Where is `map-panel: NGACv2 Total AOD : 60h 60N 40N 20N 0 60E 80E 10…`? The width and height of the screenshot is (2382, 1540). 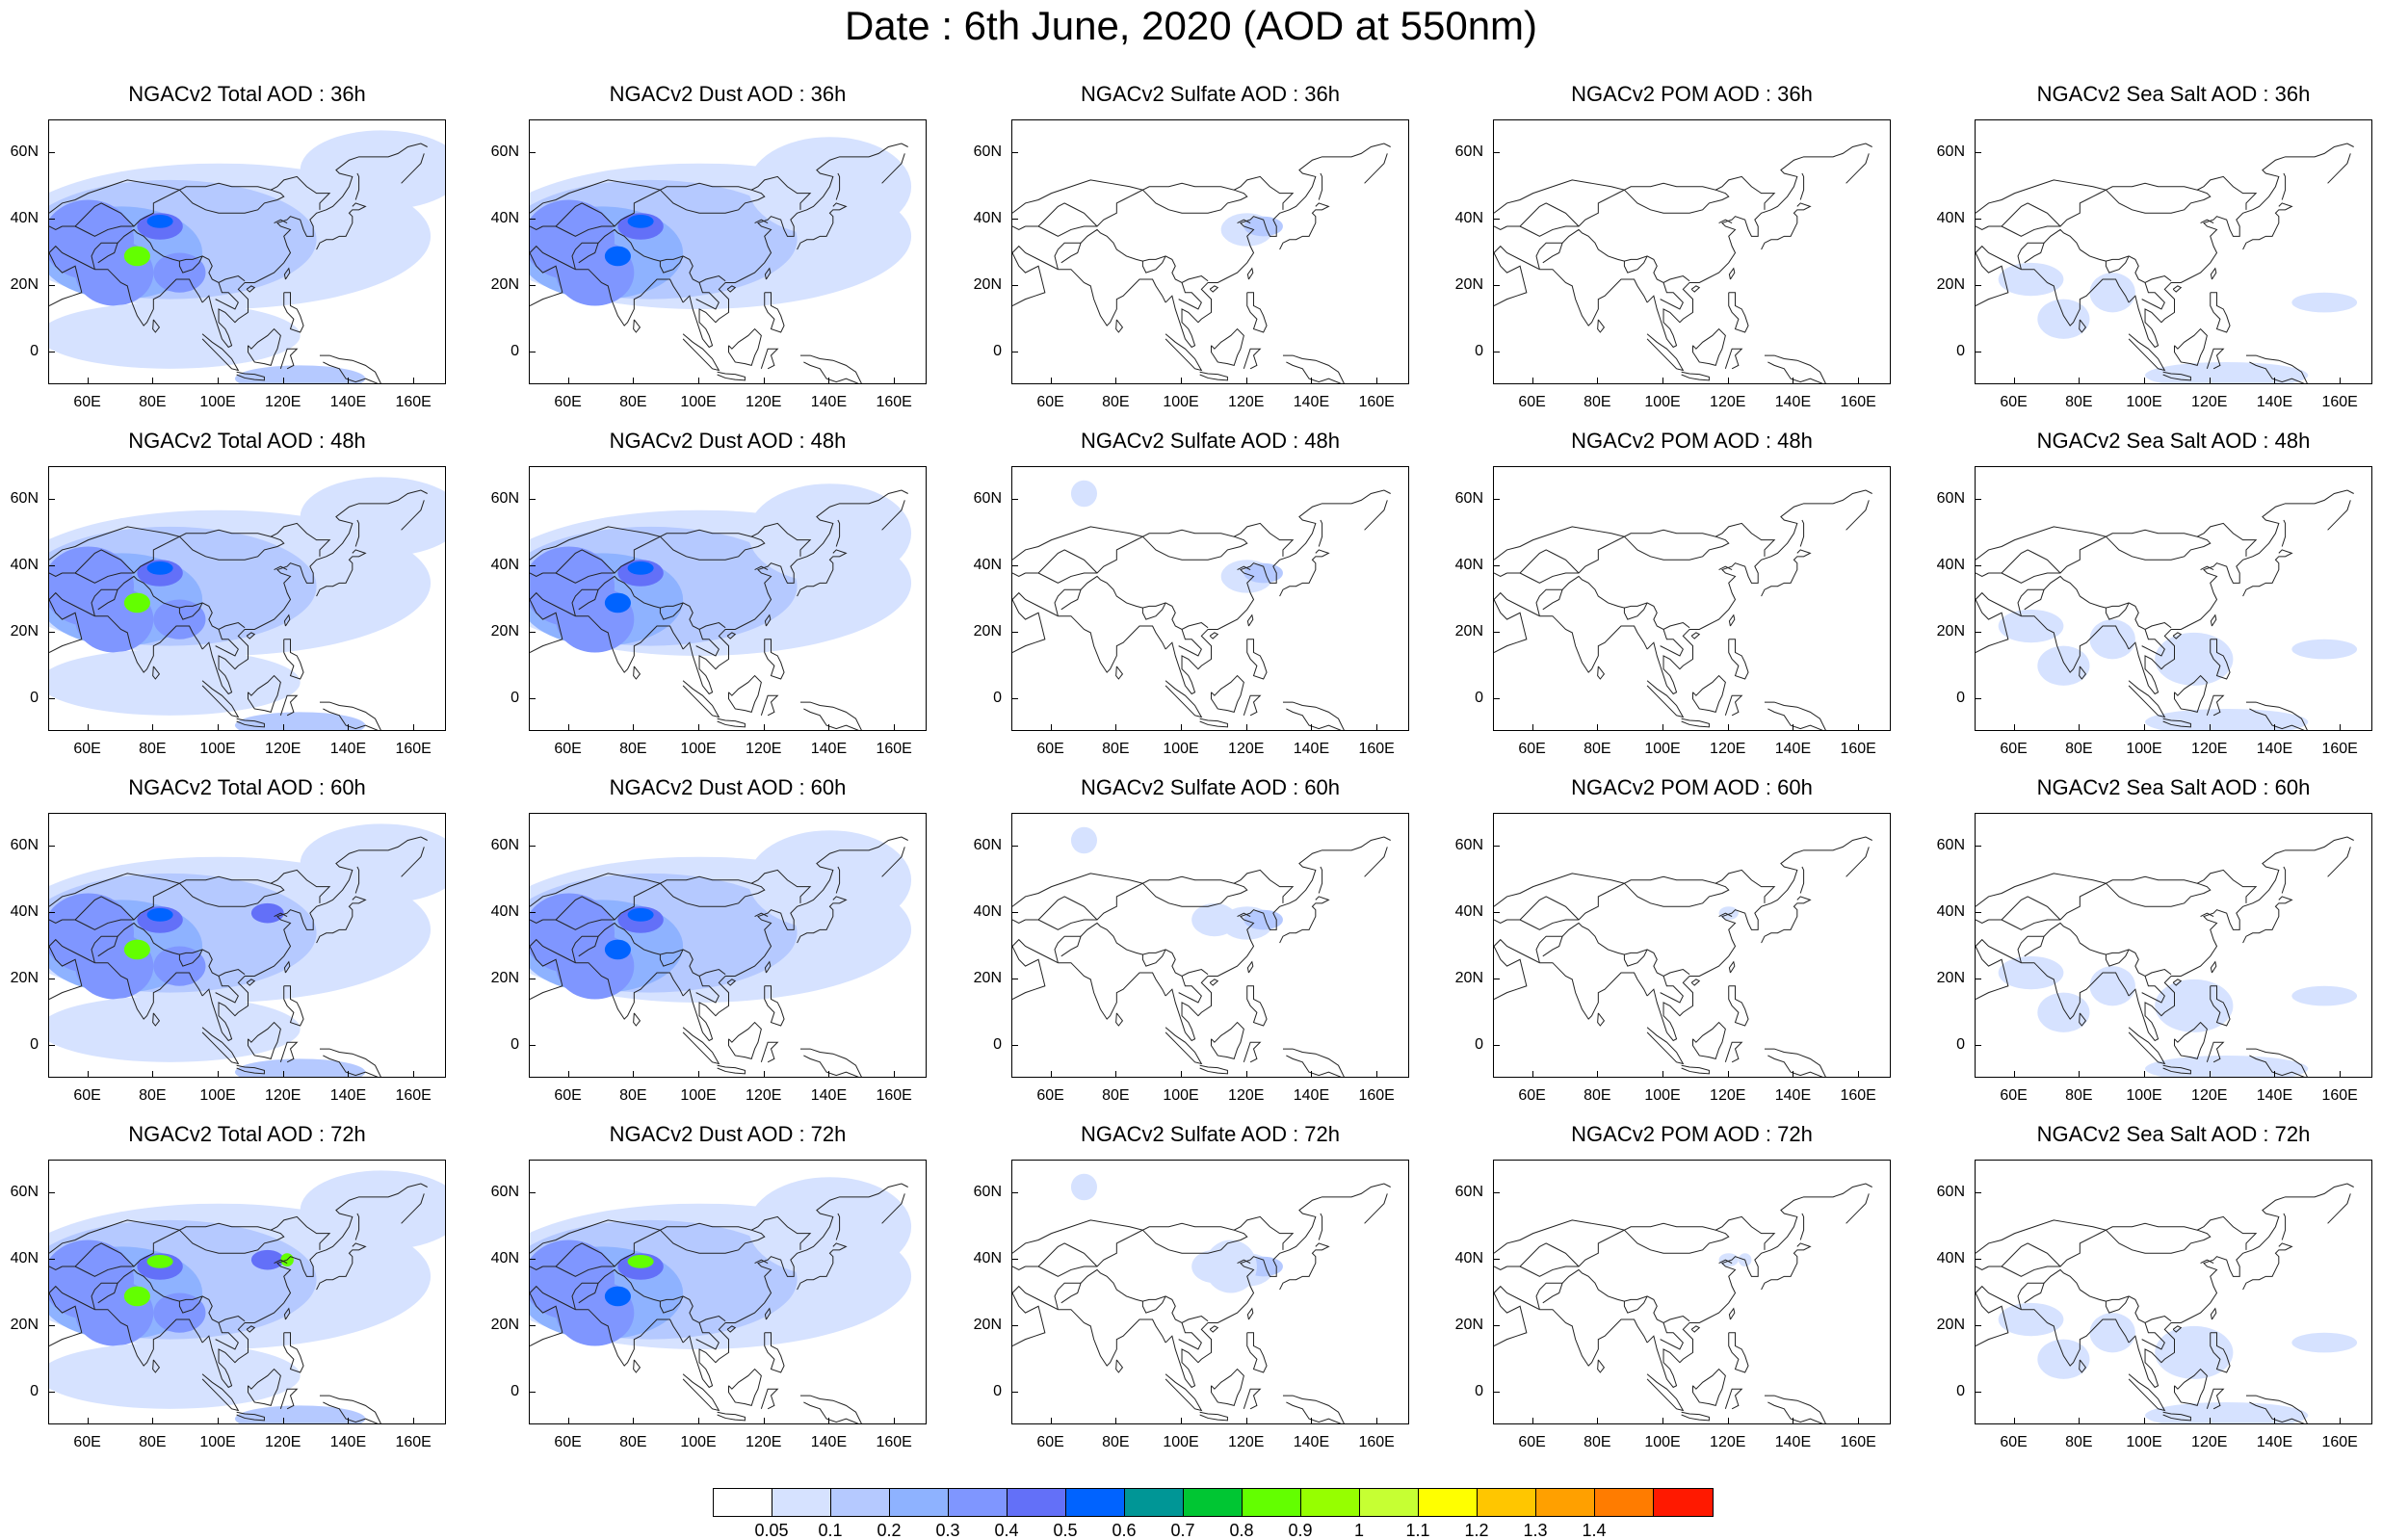 map-panel: NGACv2 Total AOD : 60h 60N 40N 20N 0 60E 80E 10… is located at coordinates (228, 939).